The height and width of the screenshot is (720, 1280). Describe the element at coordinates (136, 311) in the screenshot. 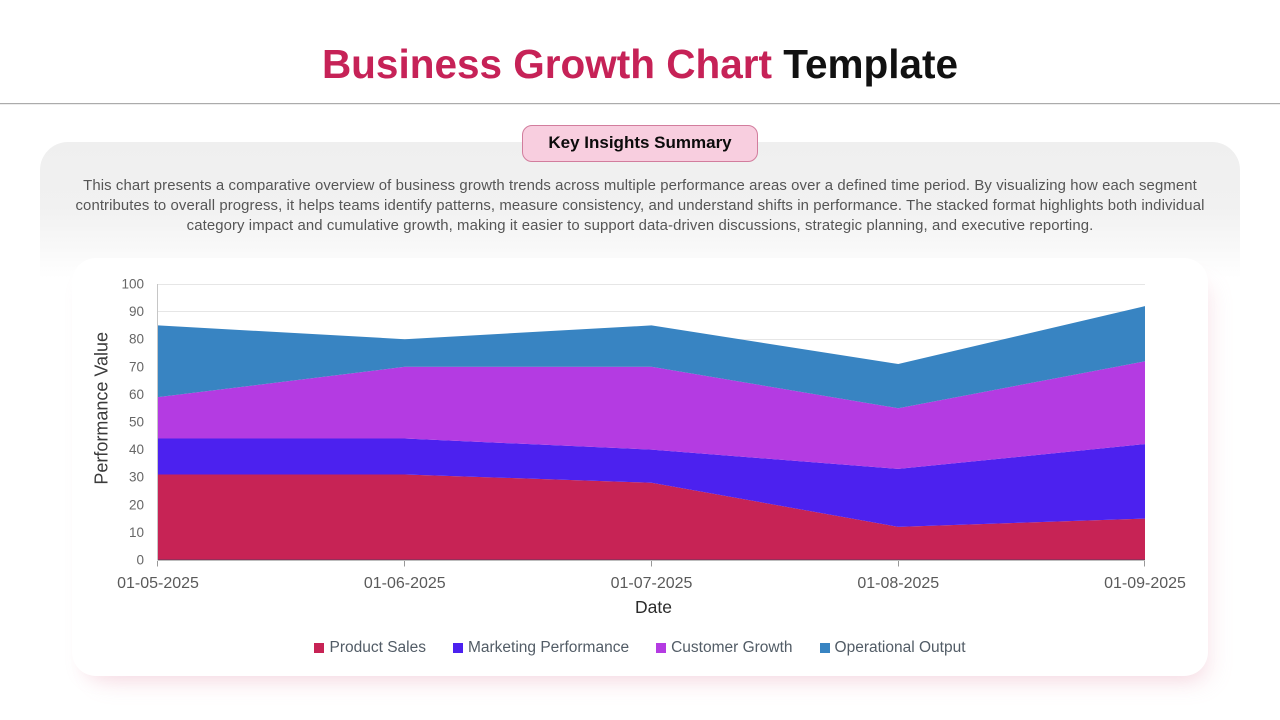

I see `svg-text: 90` at that location.